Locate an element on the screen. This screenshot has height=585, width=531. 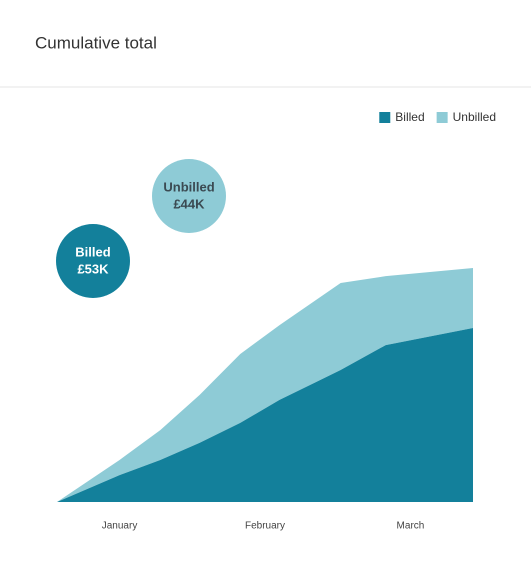
x-tick-label: February is located at coordinates (265, 526).